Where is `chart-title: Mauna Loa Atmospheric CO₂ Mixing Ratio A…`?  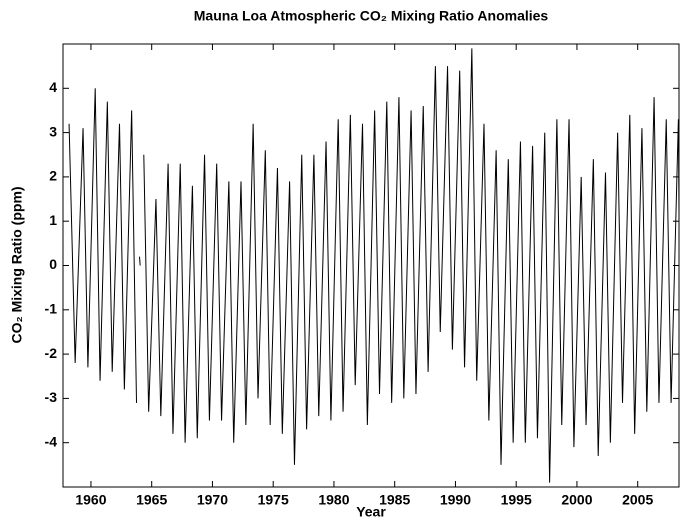 chart-title: Mauna Loa Atmospheric CO₂ Mixing Ratio A… is located at coordinates (371, 16).